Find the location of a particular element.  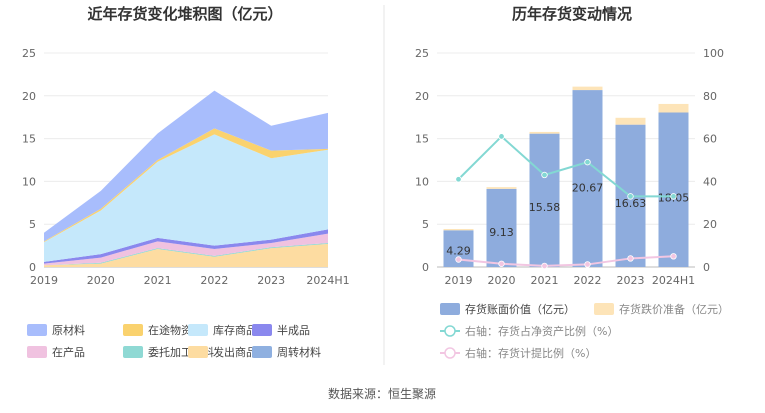

legend-label: 半成品 is located at coordinates (293, 330).